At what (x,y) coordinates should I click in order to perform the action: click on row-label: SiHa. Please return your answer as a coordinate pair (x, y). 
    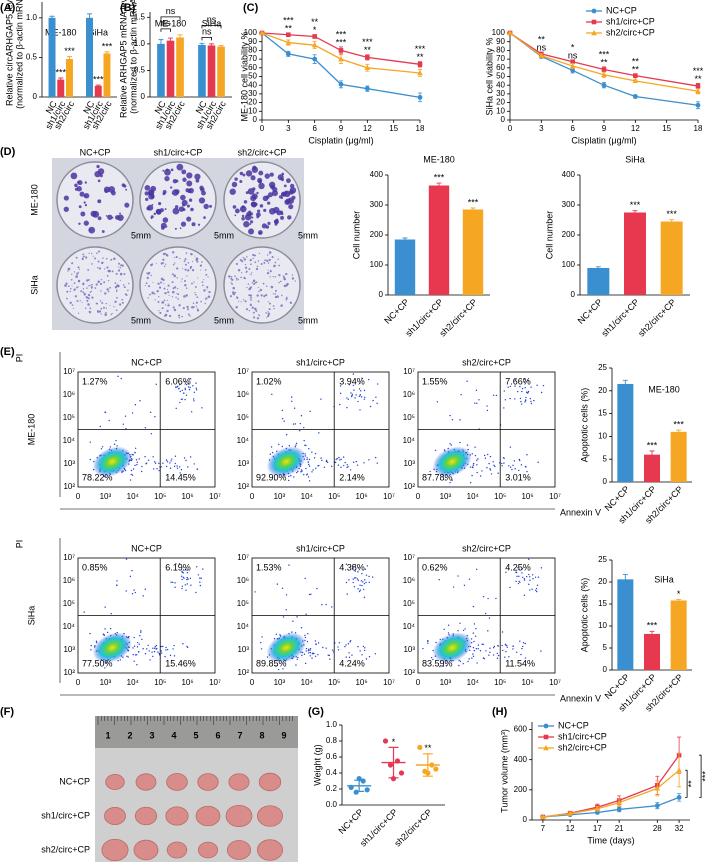
    Looking at the image, I should click on (34, 285).